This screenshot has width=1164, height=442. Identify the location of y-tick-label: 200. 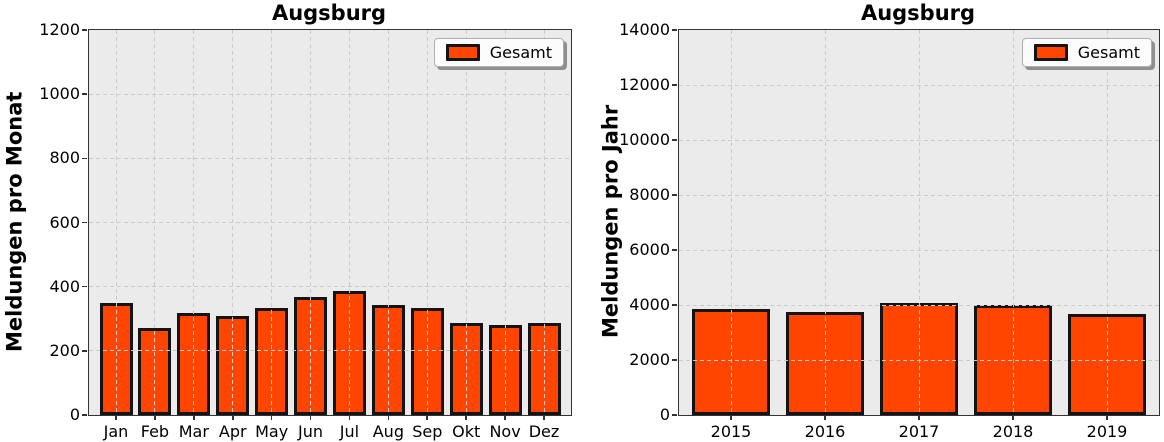
(64, 350).